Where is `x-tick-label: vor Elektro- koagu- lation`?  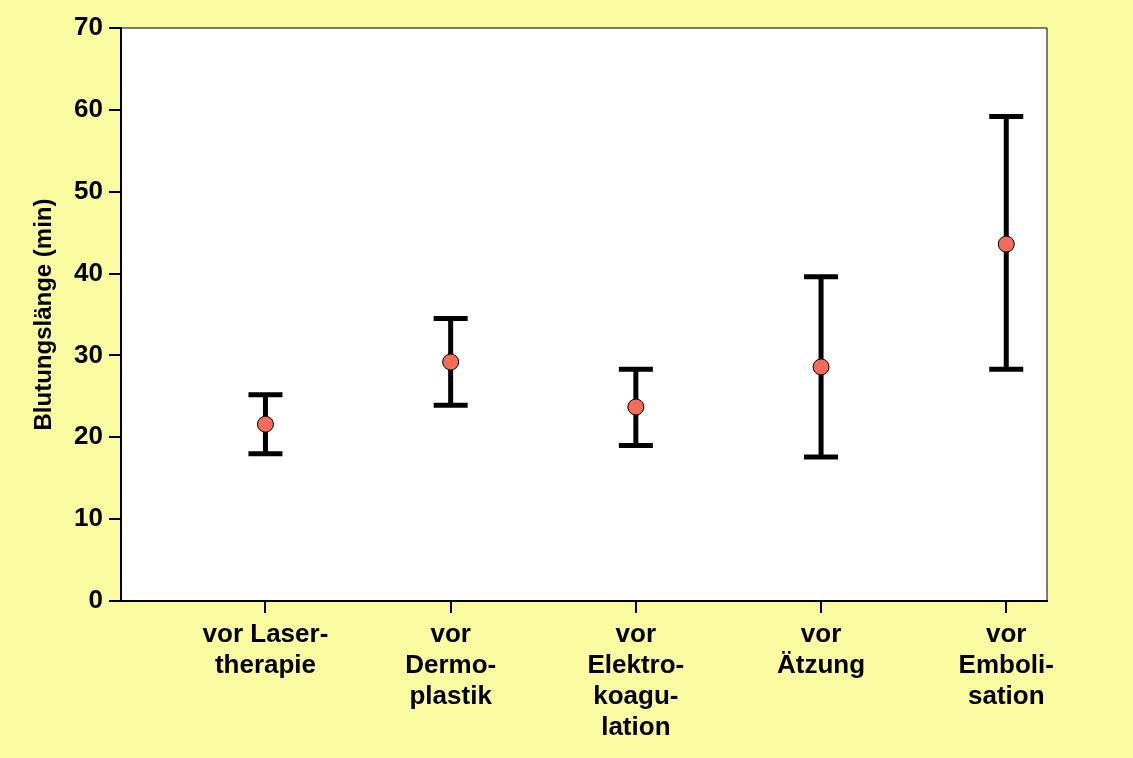
x-tick-label: vor Elektro- koagu- lation is located at coordinates (636, 679).